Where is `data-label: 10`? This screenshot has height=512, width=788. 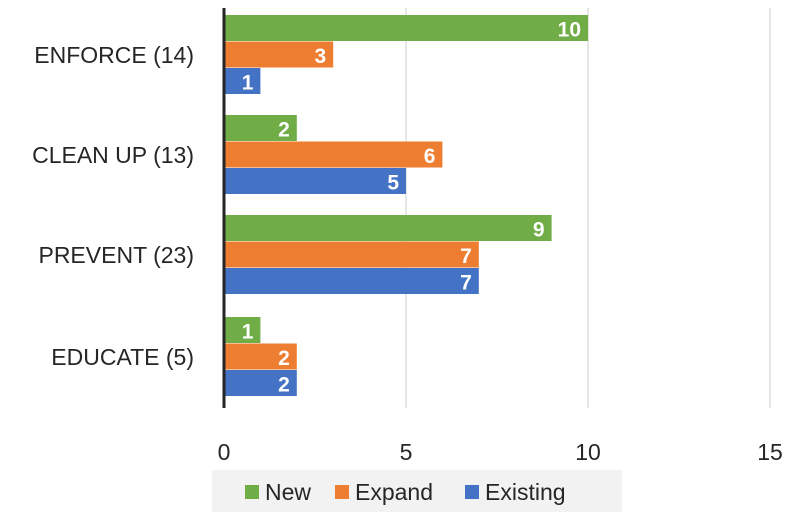
data-label: 10 is located at coordinates (569, 29).